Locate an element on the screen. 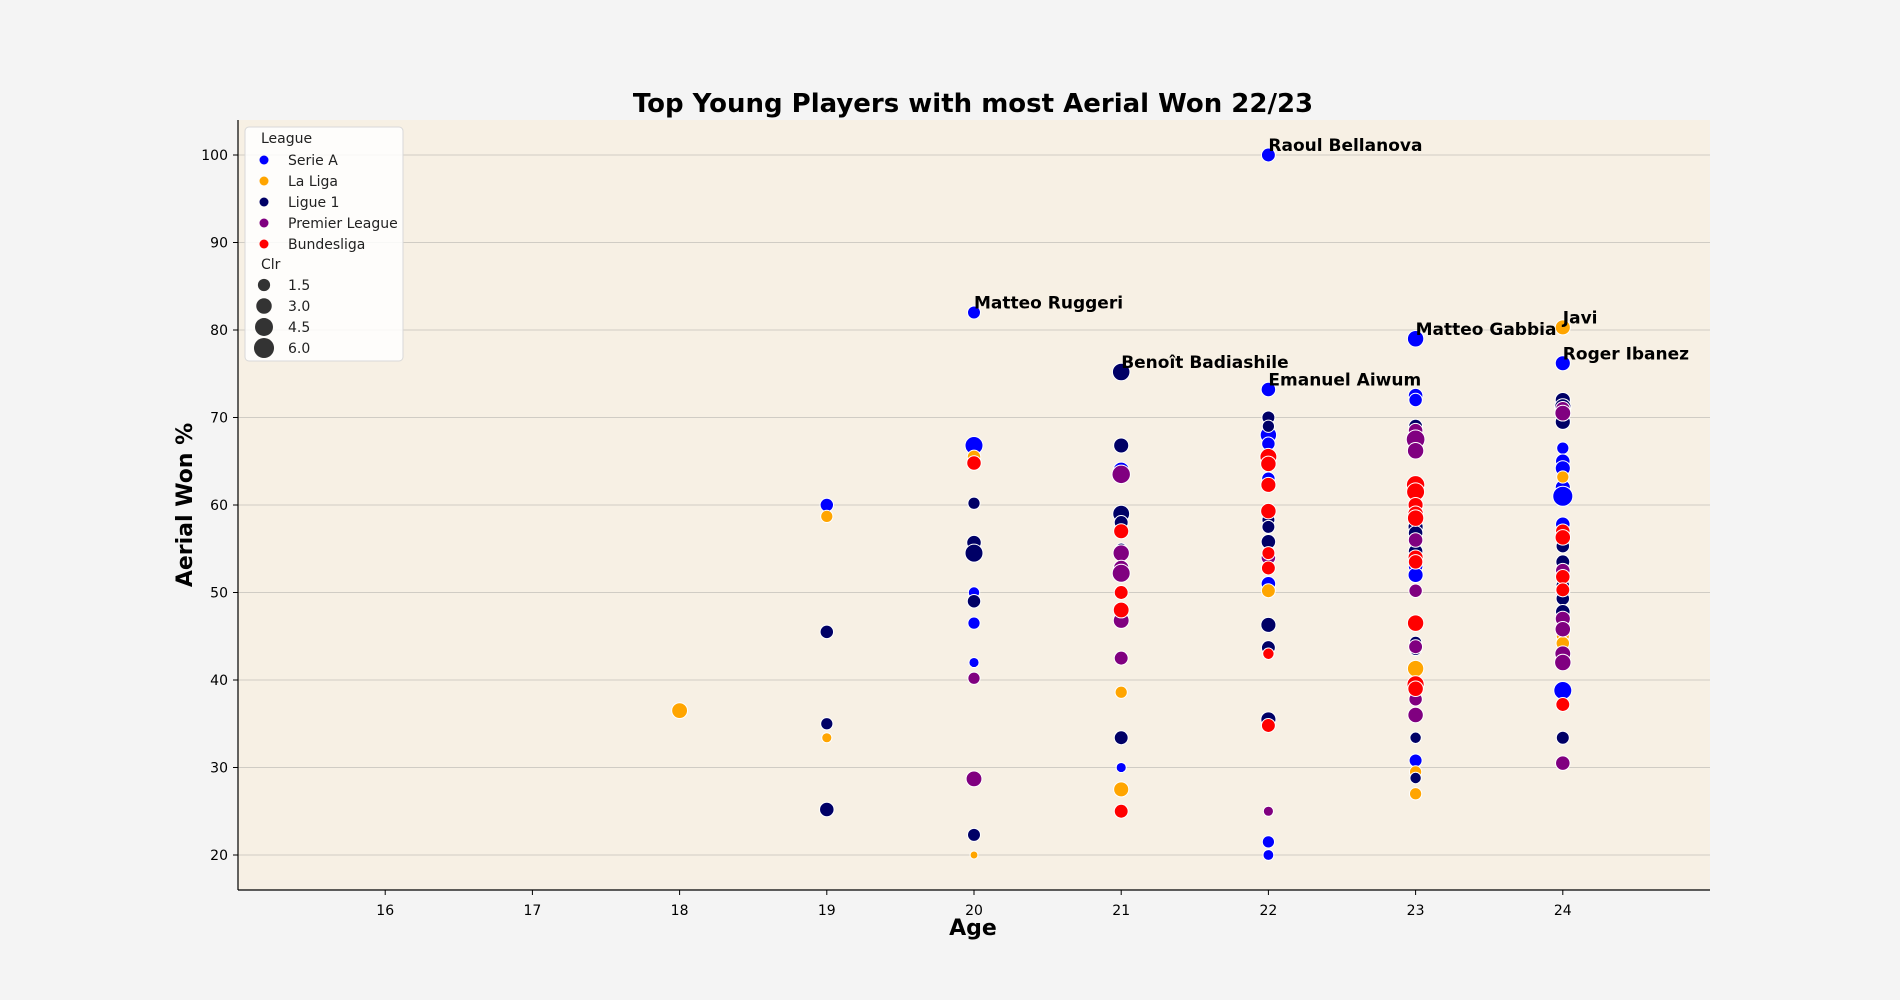 Image resolution: width=1900 pixels, height=1000 pixels. y-tick-label-80: 80 is located at coordinates (219, 331).